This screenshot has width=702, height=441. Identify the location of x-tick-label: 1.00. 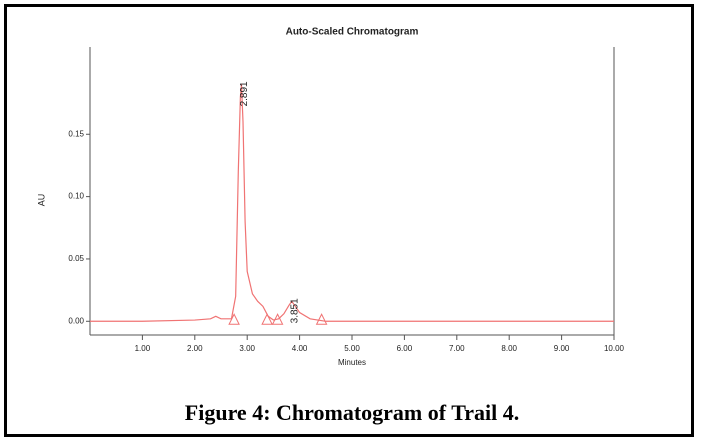
(143, 348).